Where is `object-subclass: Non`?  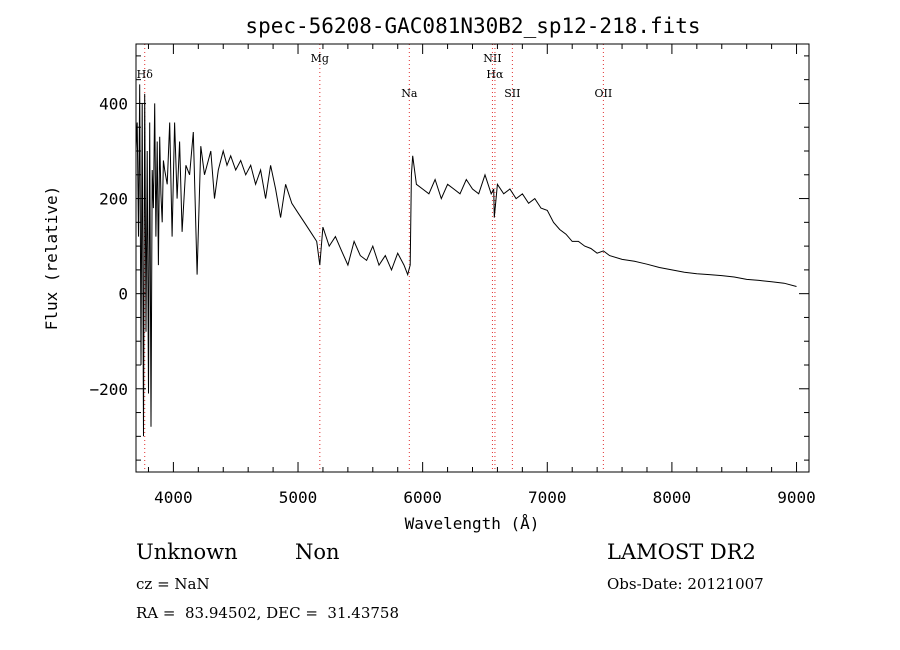
object-subclass: Non is located at coordinates (317, 552).